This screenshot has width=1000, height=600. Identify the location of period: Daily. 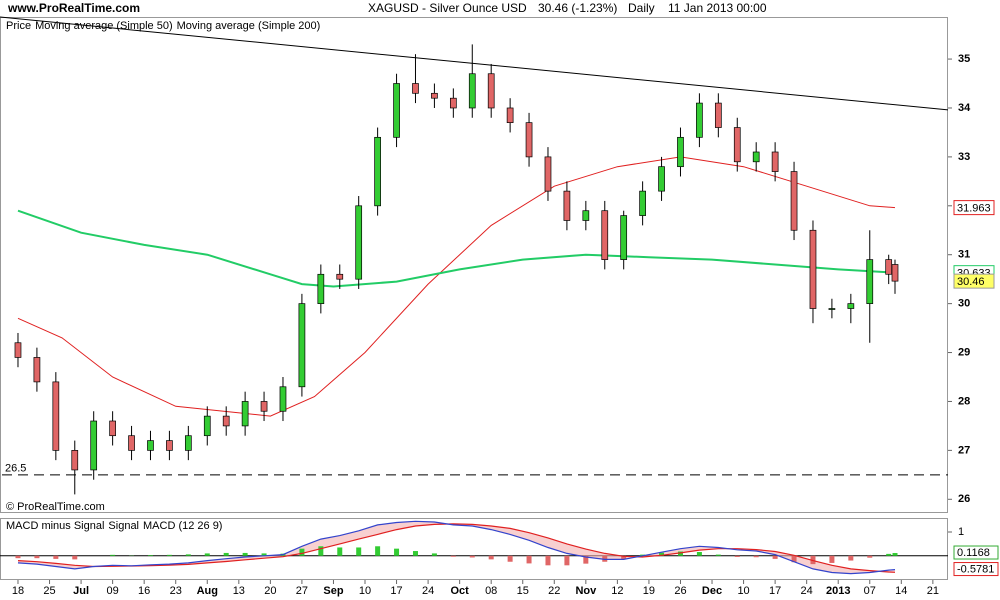
(641, 8).